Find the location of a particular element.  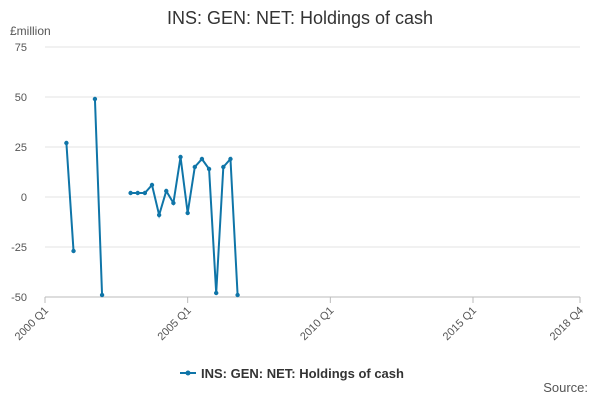

series-line is located at coordinates (152, 197).